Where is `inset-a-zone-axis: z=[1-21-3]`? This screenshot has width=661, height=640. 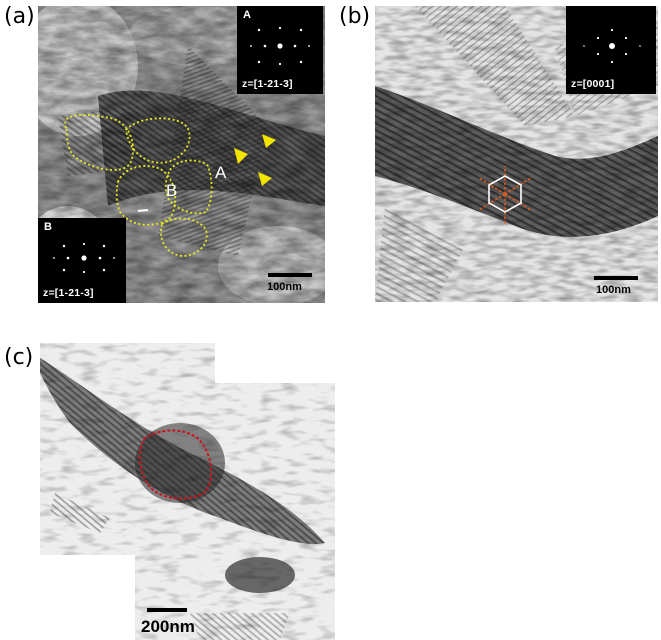 inset-a-zone-axis: z=[1-21-3] is located at coordinates (267, 84).